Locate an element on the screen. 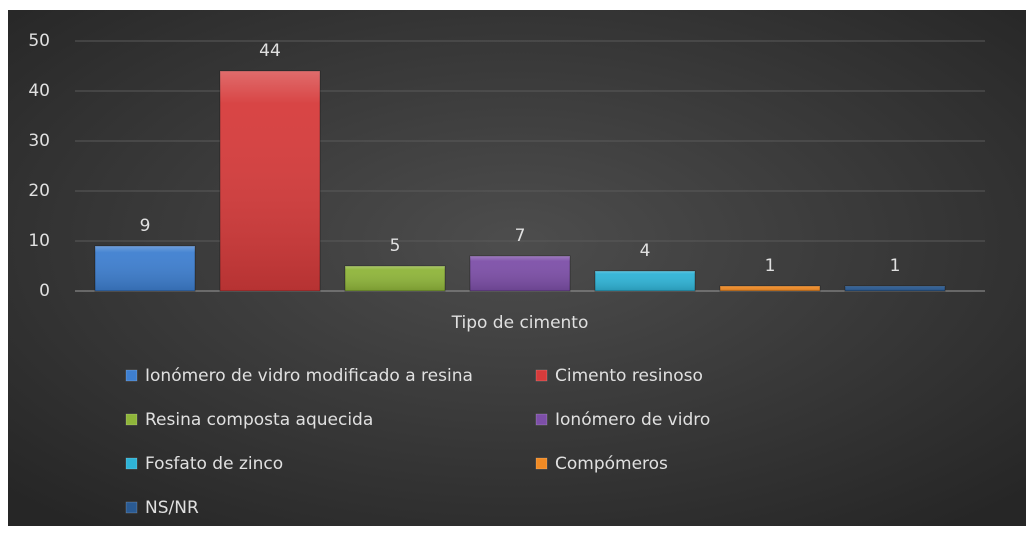 This screenshot has width=1035, height=537. data-label: 9 is located at coordinates (145, 226).